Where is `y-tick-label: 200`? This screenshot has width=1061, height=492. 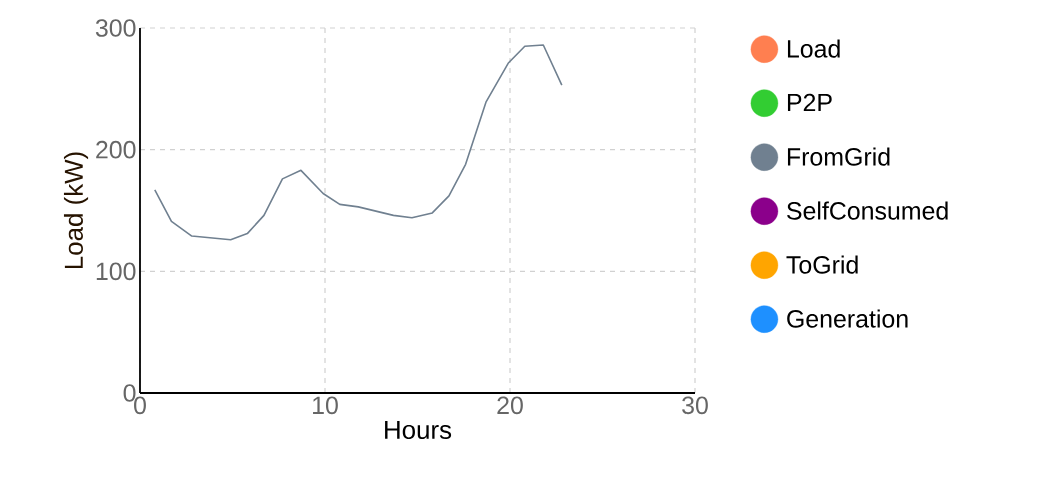
y-tick-label: 200 is located at coordinates (116, 149).